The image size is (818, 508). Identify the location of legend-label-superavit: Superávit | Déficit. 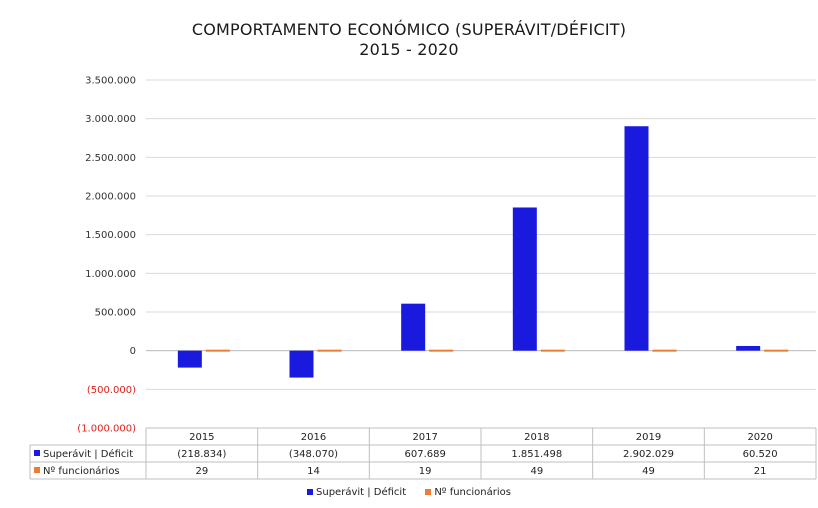
(361, 492).